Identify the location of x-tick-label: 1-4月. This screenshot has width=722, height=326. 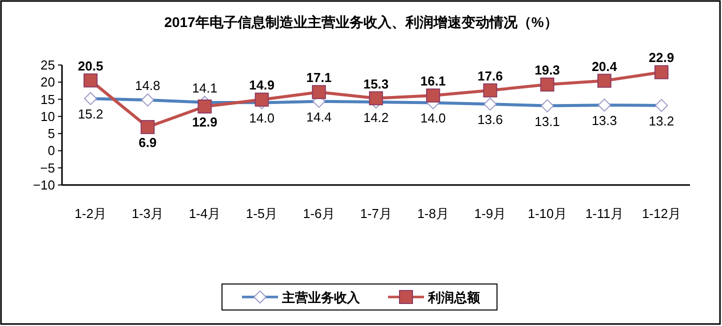
(204, 213).